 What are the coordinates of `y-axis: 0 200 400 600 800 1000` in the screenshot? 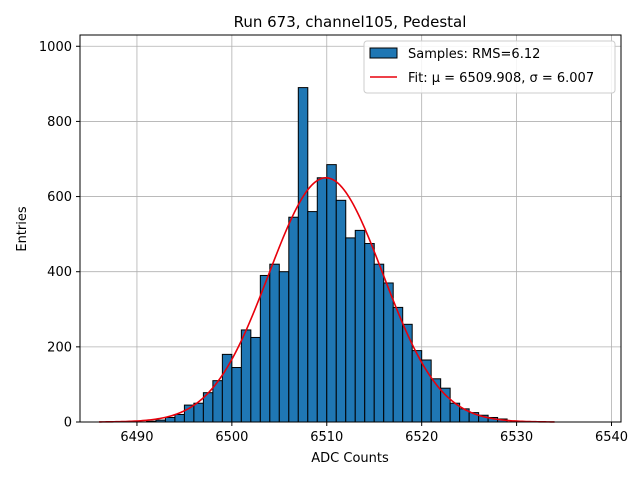 It's located at (59, 235).